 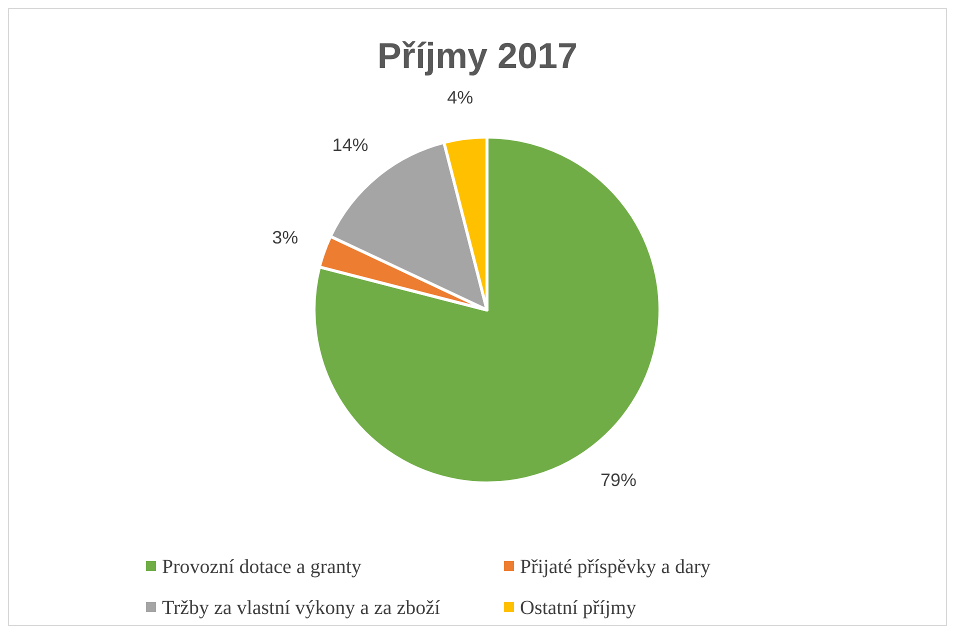 I want to click on data-label: 3%, so click(x=285, y=238).